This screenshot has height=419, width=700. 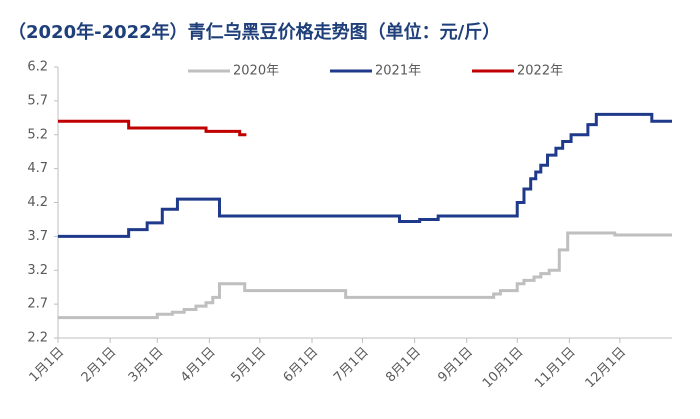 I want to click on legend-label: 2021年, so click(x=398, y=71).